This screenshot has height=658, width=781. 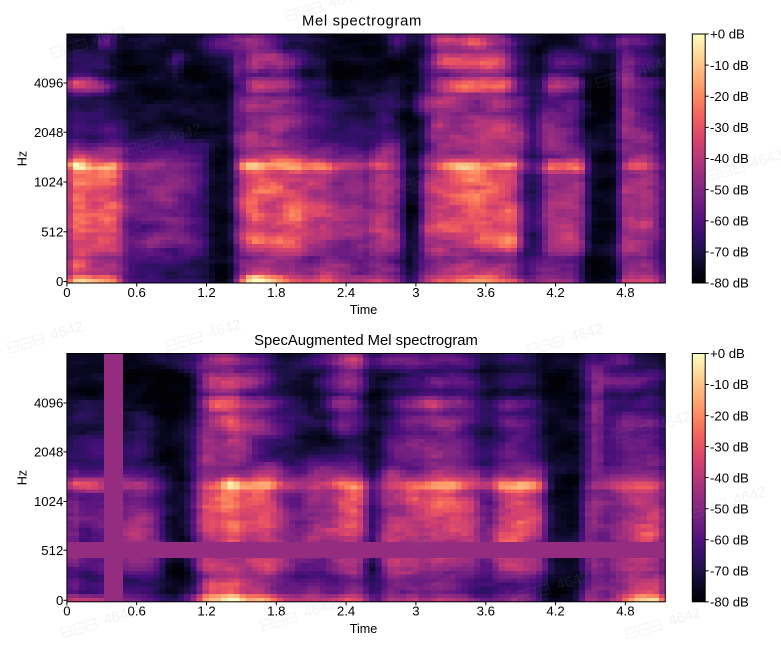 I want to click on svg-text: SpecAugmented Mel spectrogram, so click(x=366, y=341).